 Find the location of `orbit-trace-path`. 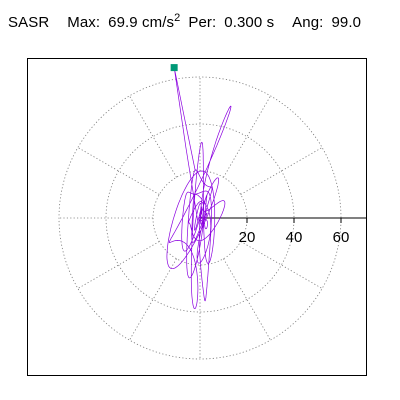

orbit-trace-path is located at coordinates (199, 188).